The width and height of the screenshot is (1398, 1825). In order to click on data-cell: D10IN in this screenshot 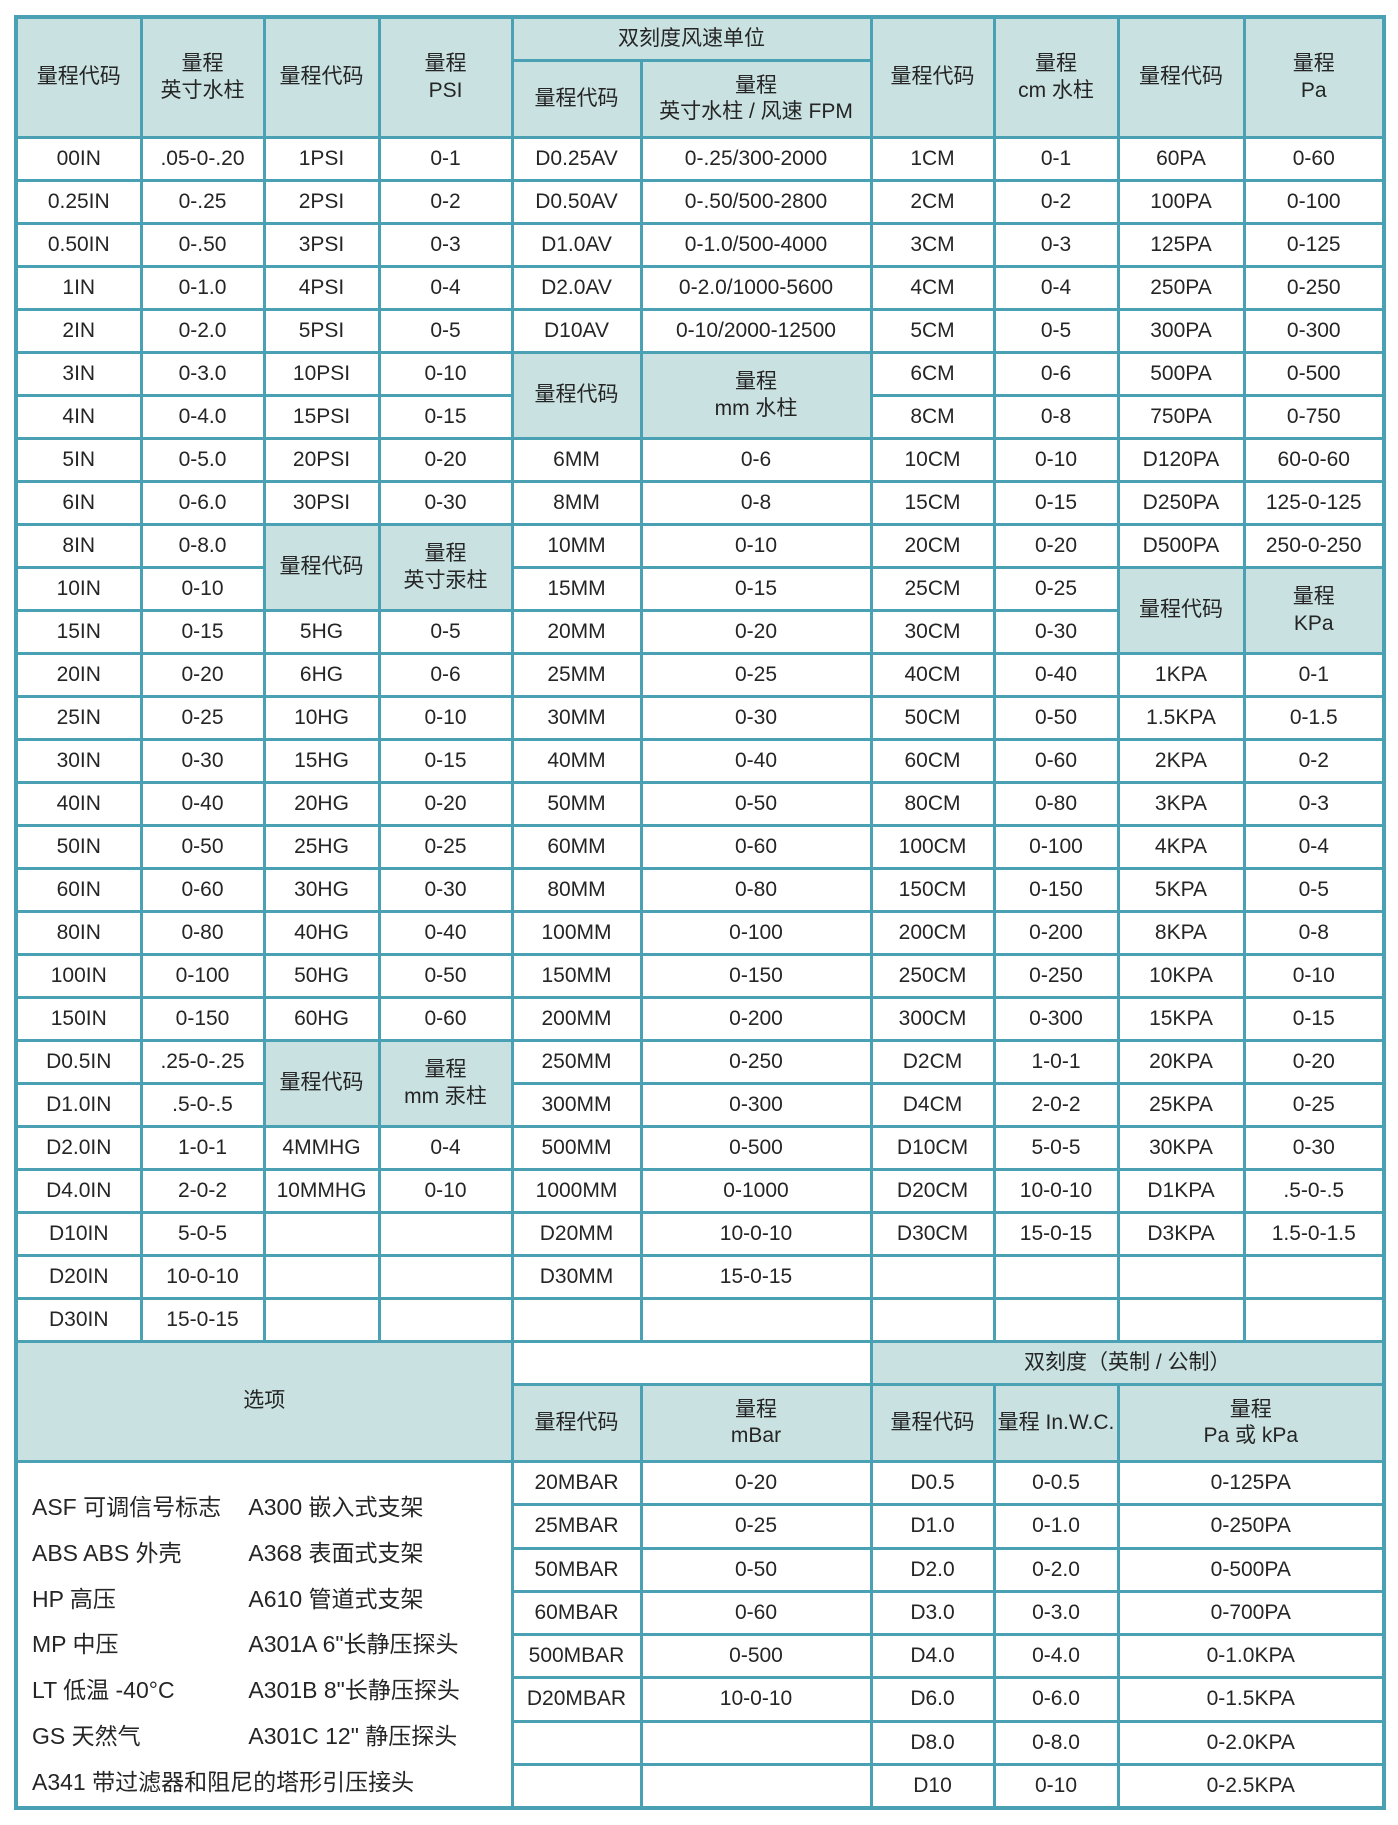, I will do `click(78, 1234)`.